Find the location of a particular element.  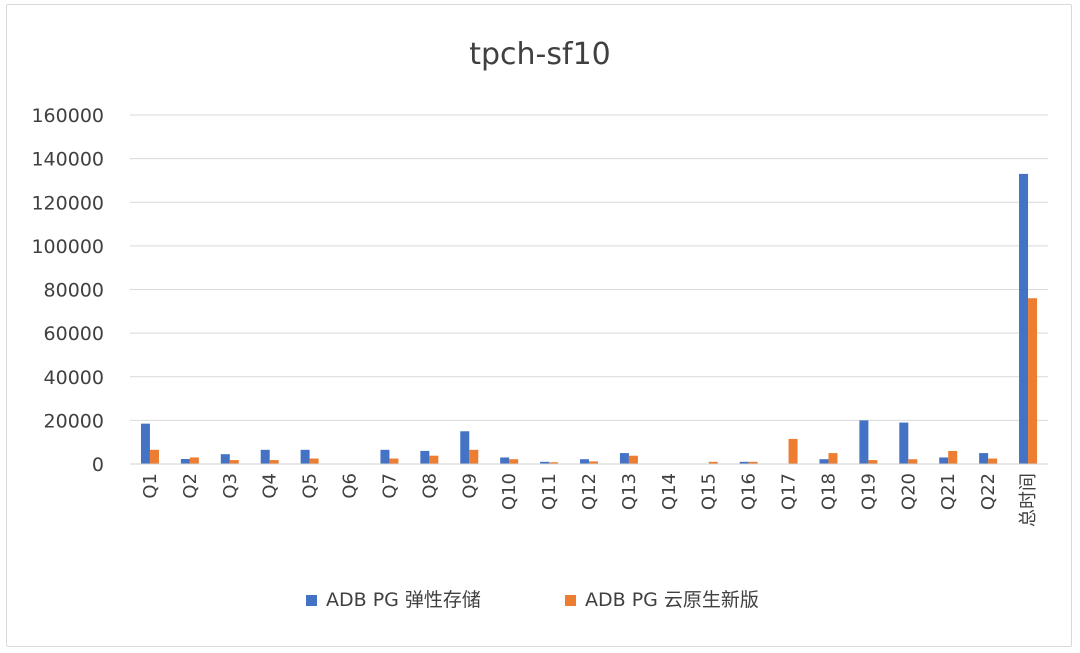

x-tick-label: 总时间 is located at coordinates (1028, 500).